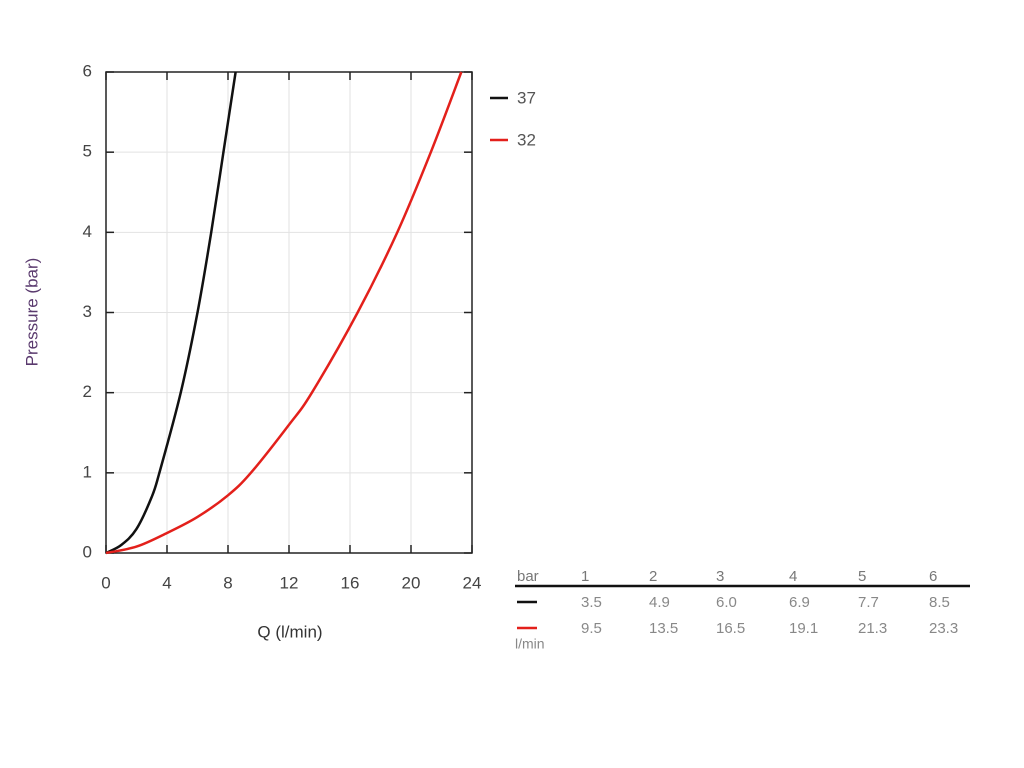  What do you see at coordinates (526, 97) in the screenshot?
I see `legend-label: 37` at bounding box center [526, 97].